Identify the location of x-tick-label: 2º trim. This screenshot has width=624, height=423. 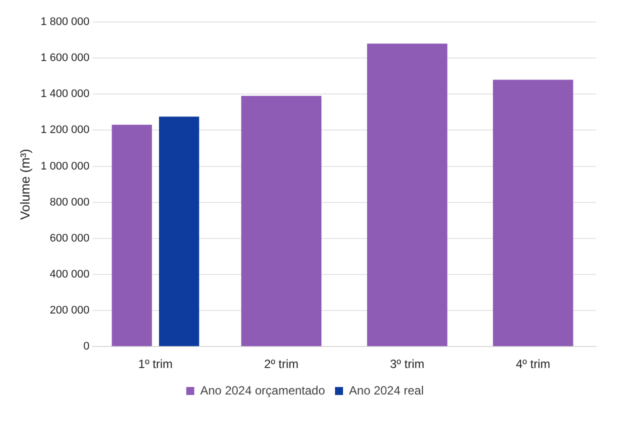
(281, 364).